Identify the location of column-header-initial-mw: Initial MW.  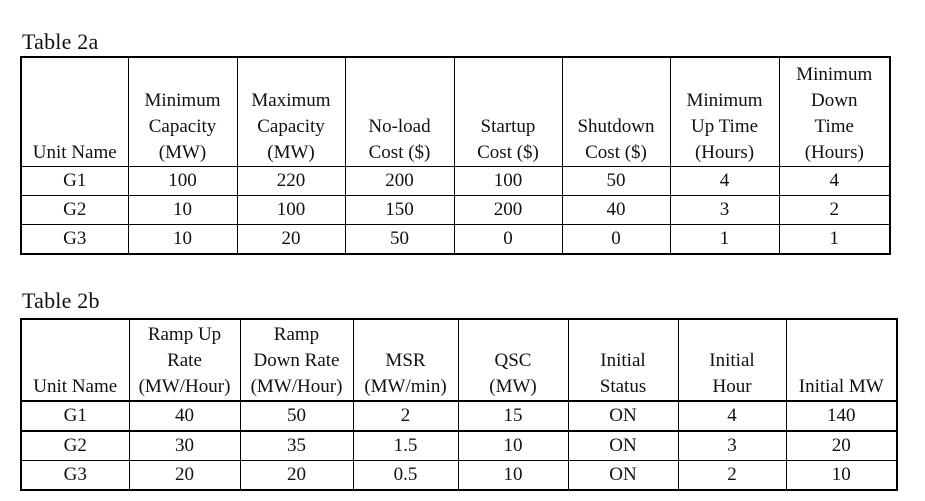
(841, 360).